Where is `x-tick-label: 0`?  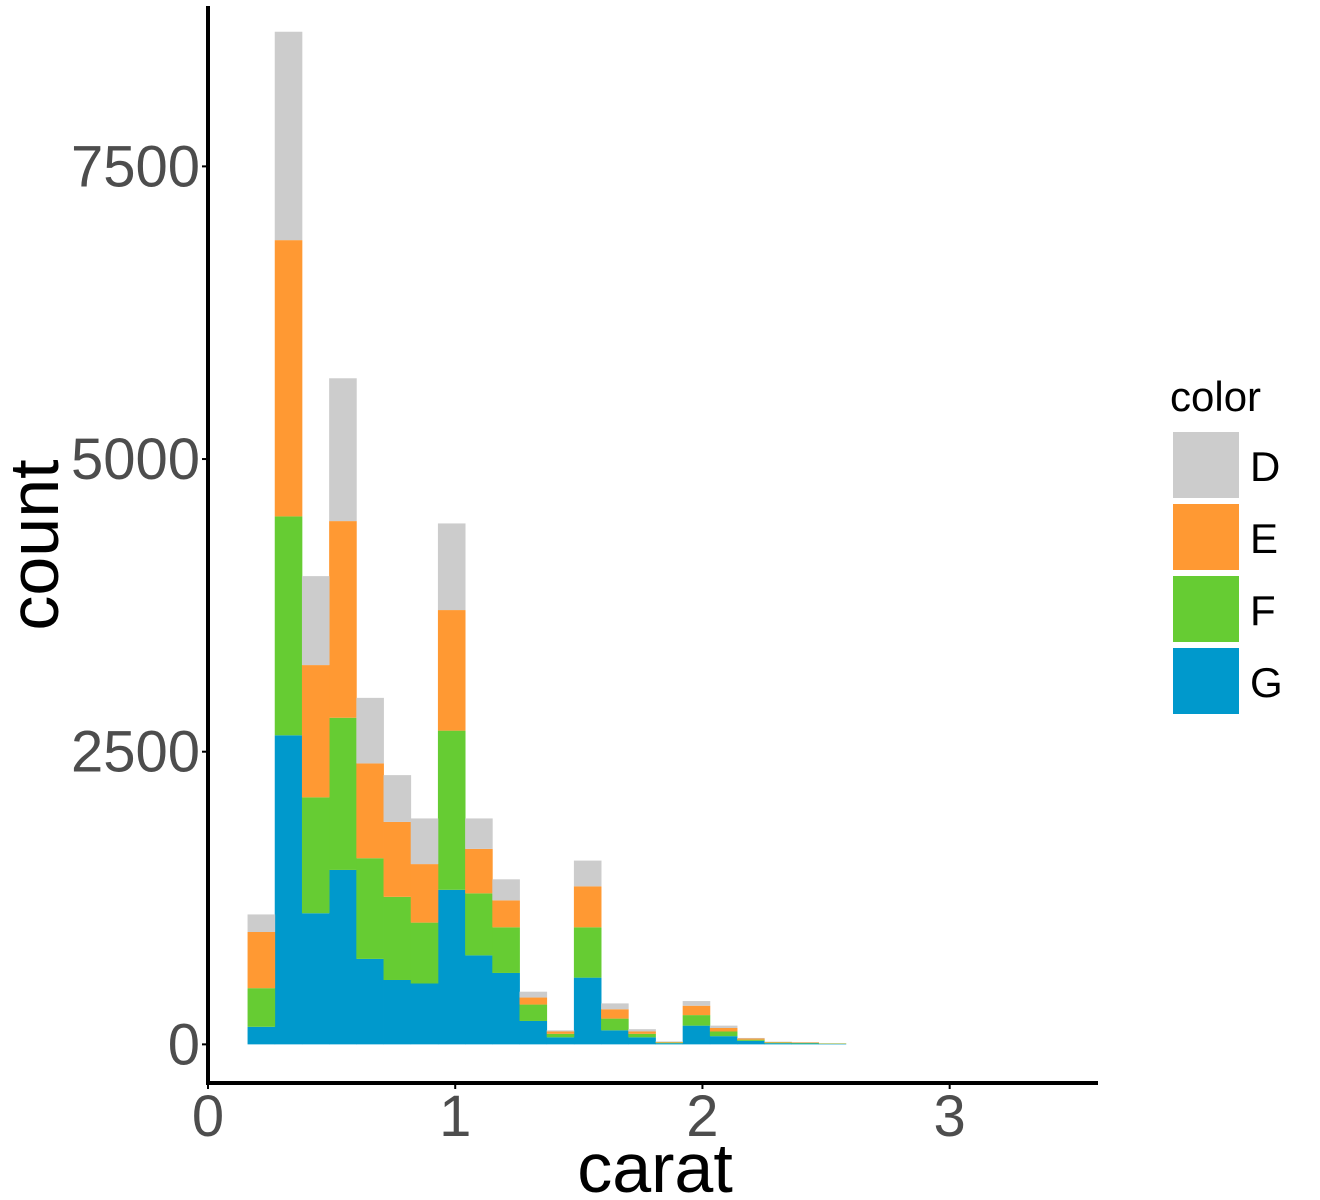
x-tick-label: 0 is located at coordinates (208, 1116).